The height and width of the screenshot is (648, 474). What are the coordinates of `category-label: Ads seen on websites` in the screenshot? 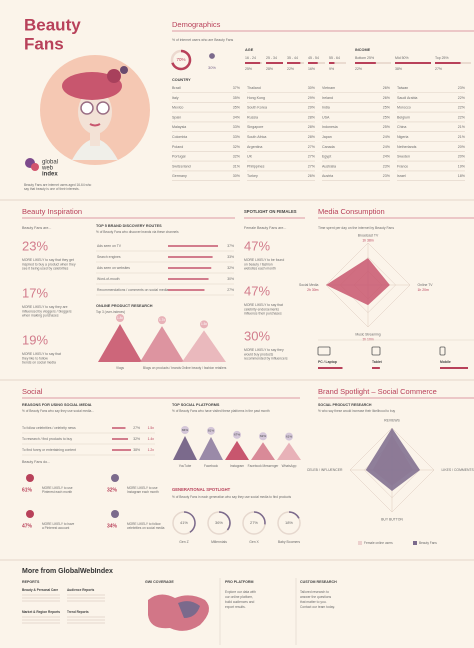 It's located at (113, 268).